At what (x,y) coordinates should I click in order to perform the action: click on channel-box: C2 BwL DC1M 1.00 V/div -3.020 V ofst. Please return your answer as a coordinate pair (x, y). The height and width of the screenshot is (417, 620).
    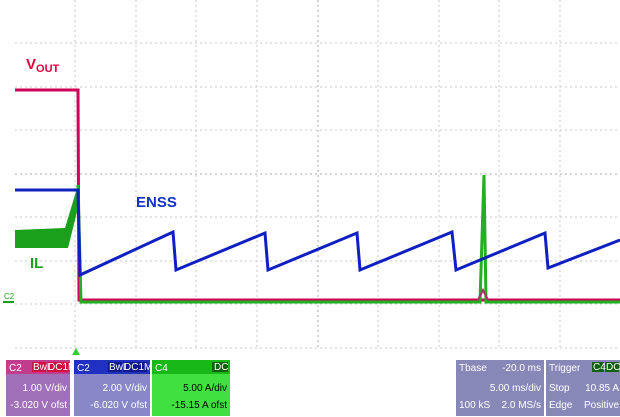
    Looking at the image, I should click on (41, 388).